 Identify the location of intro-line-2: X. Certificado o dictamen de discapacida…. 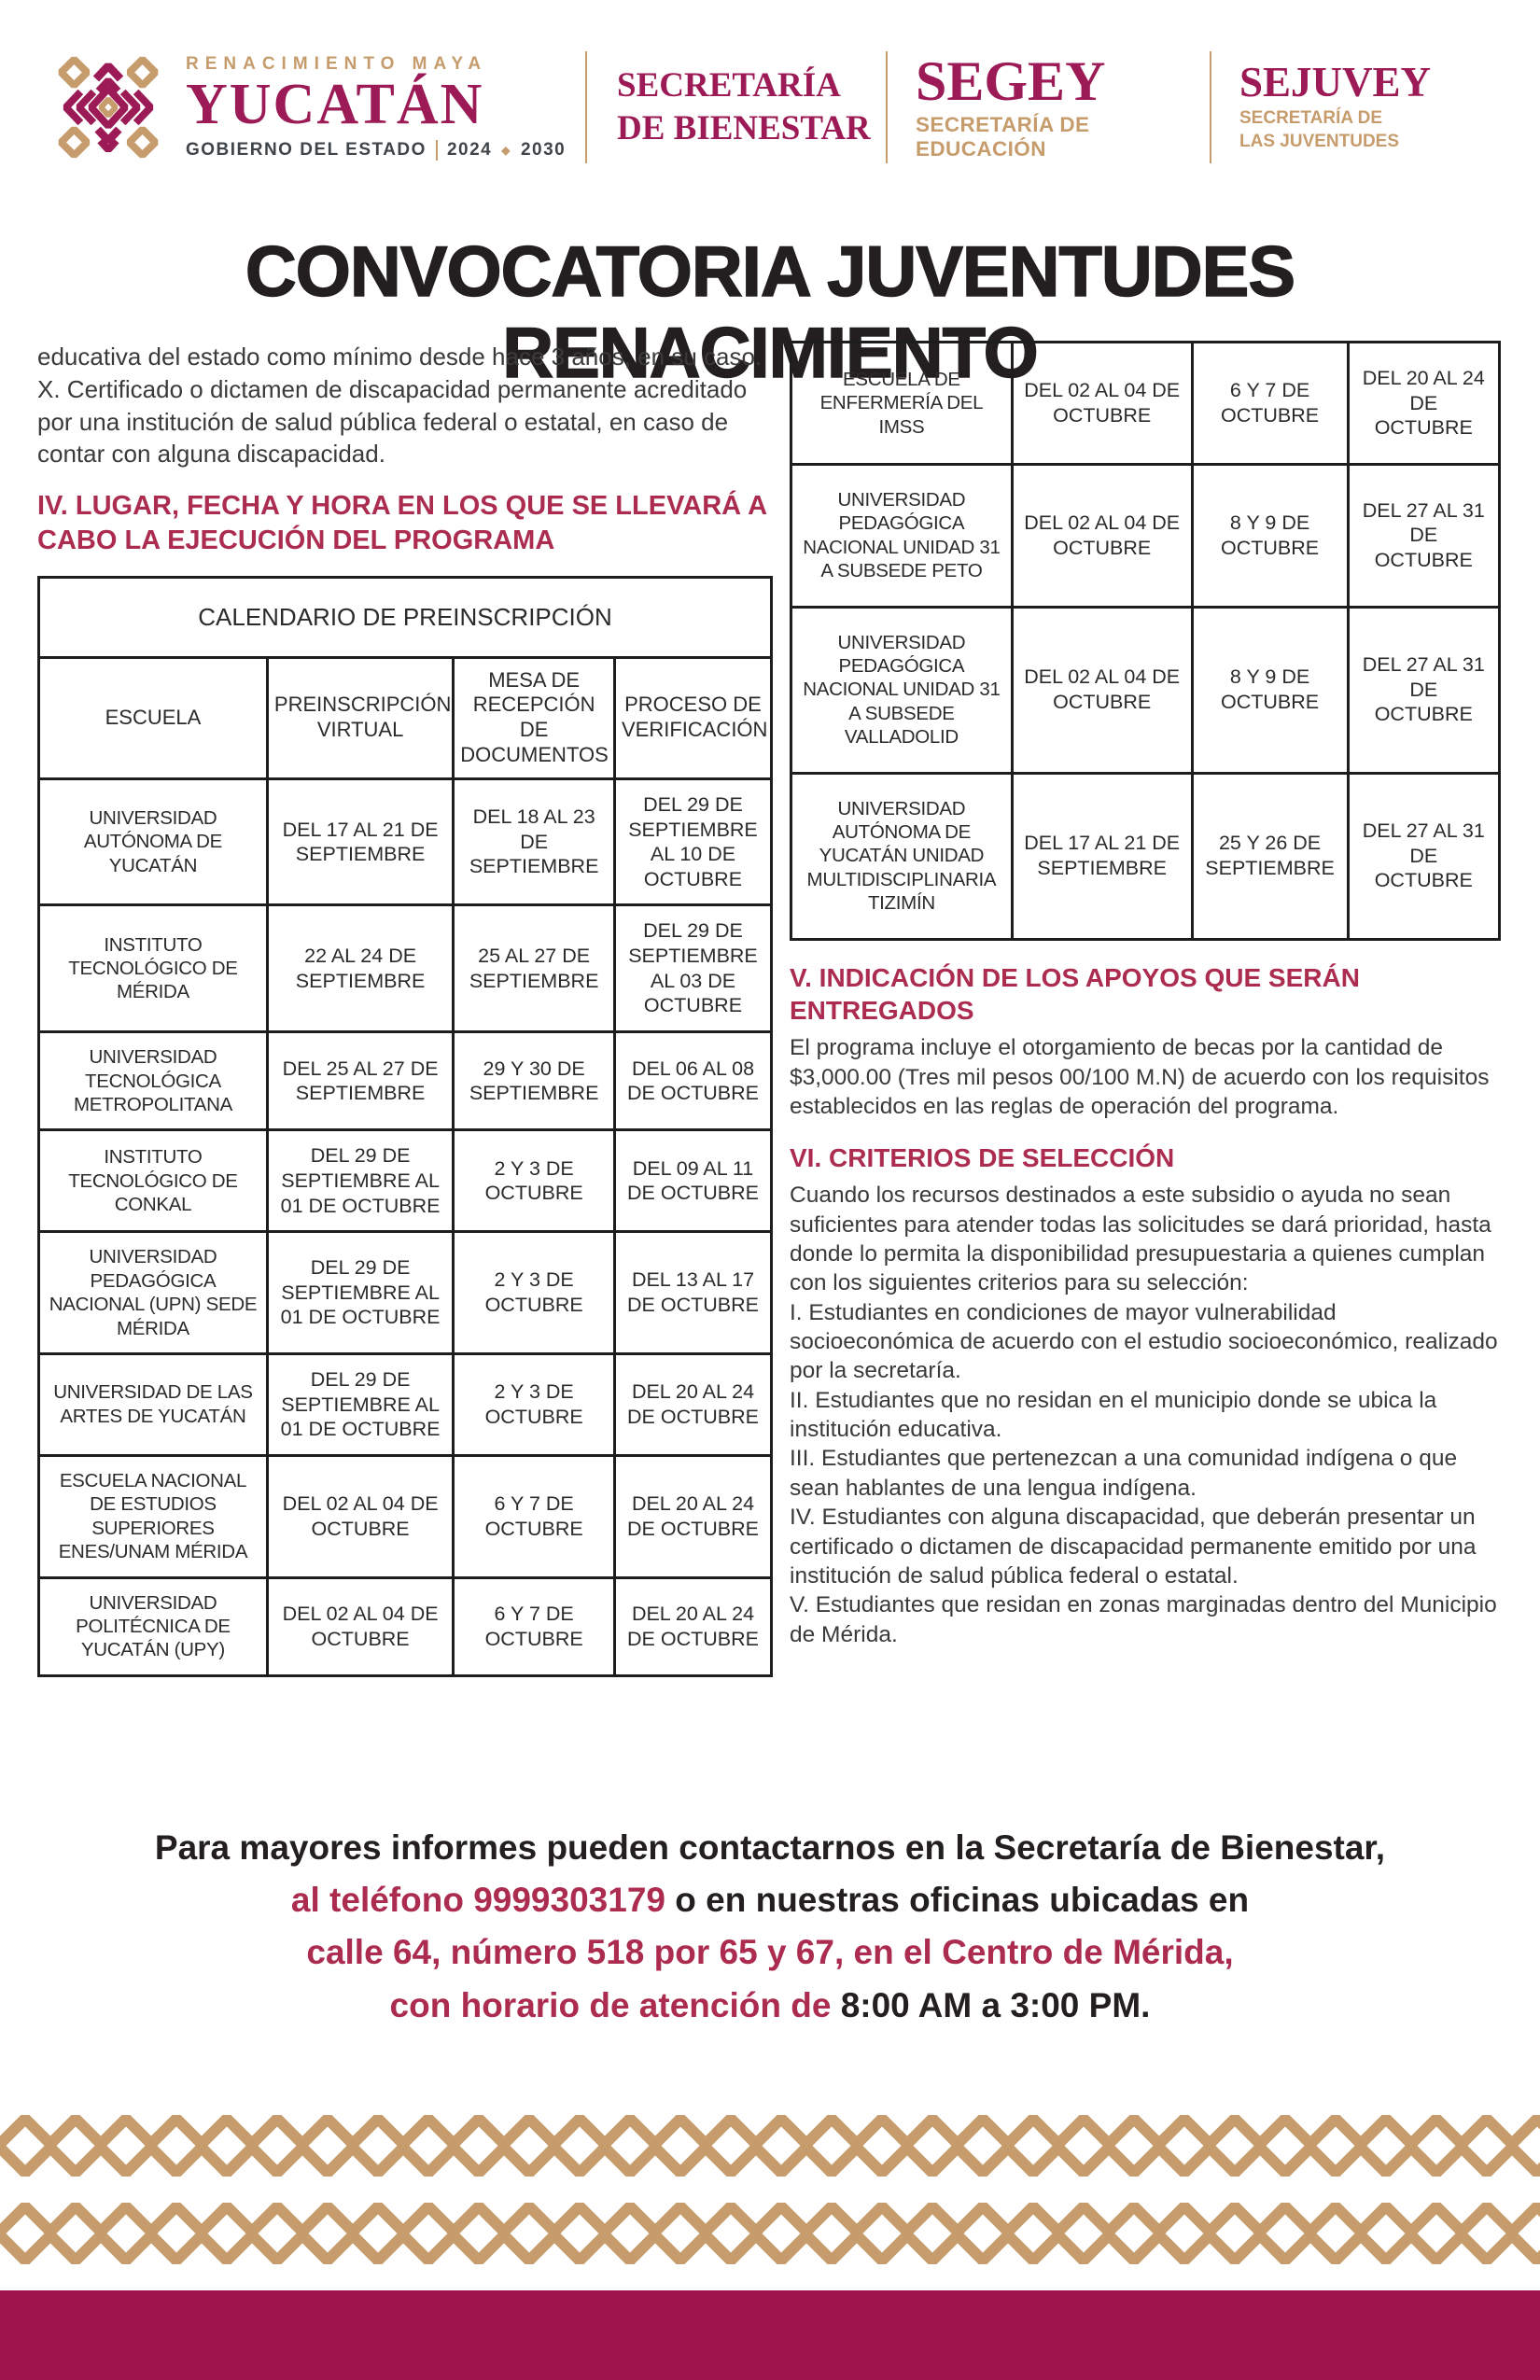
(392, 421).